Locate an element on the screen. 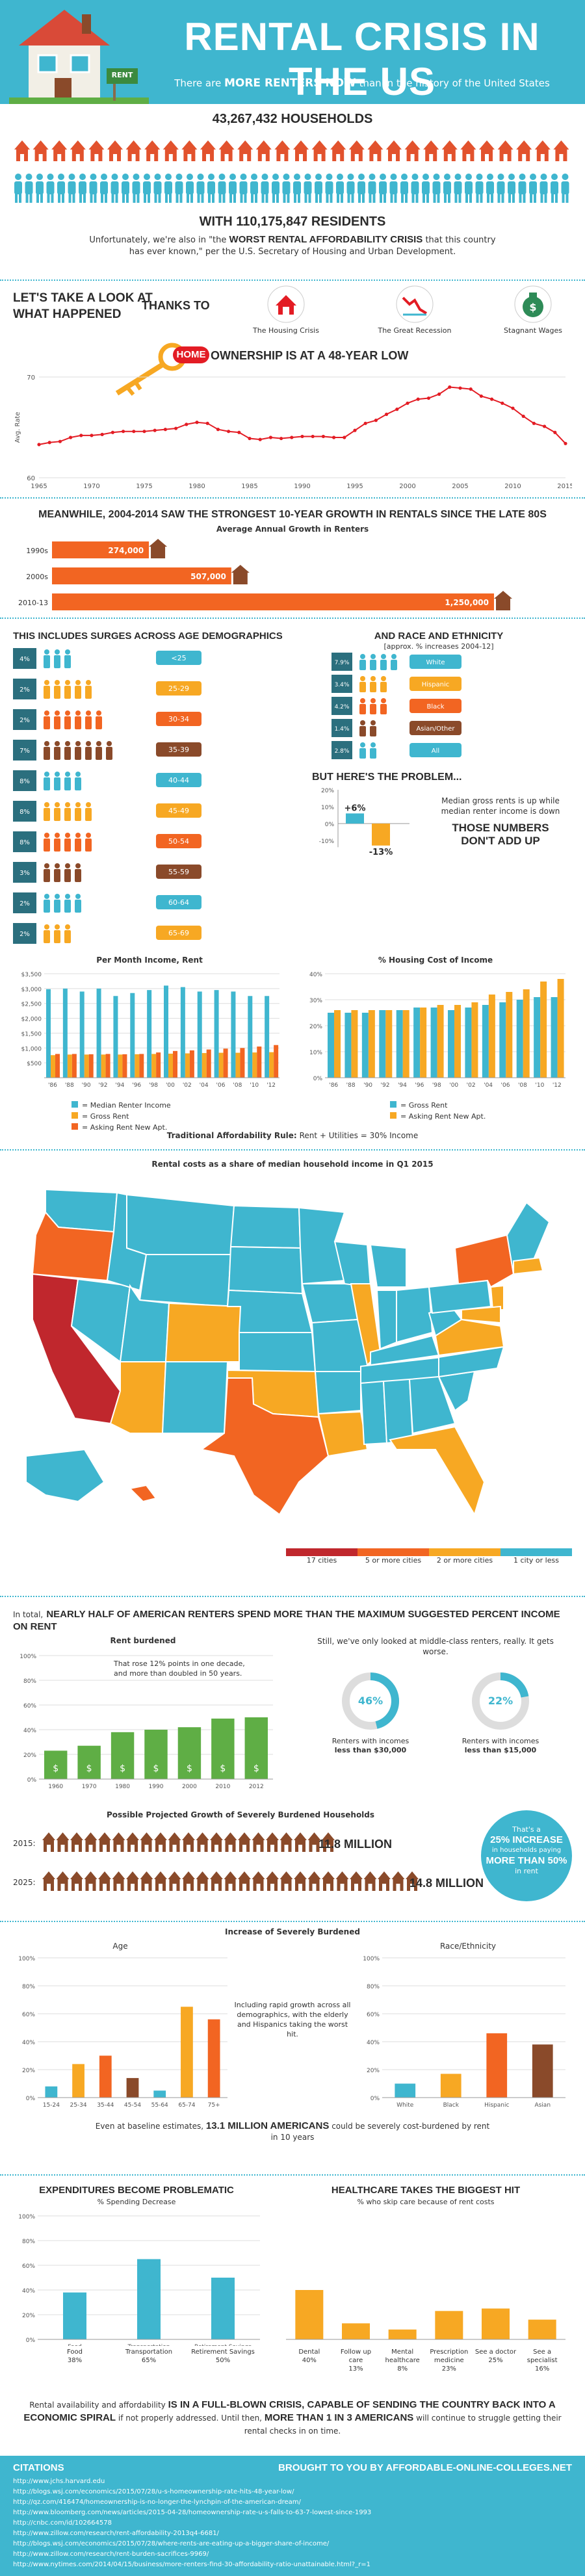 This screenshot has width=585, height=2576. item-name: Food is located at coordinates (75, 2352).